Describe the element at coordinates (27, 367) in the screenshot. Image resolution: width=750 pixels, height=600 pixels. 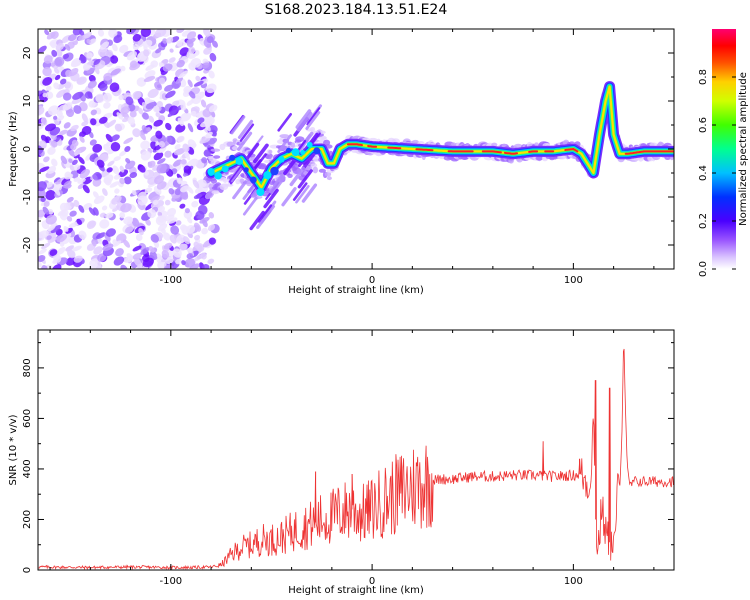
I see `y-tick-label: 800` at that location.